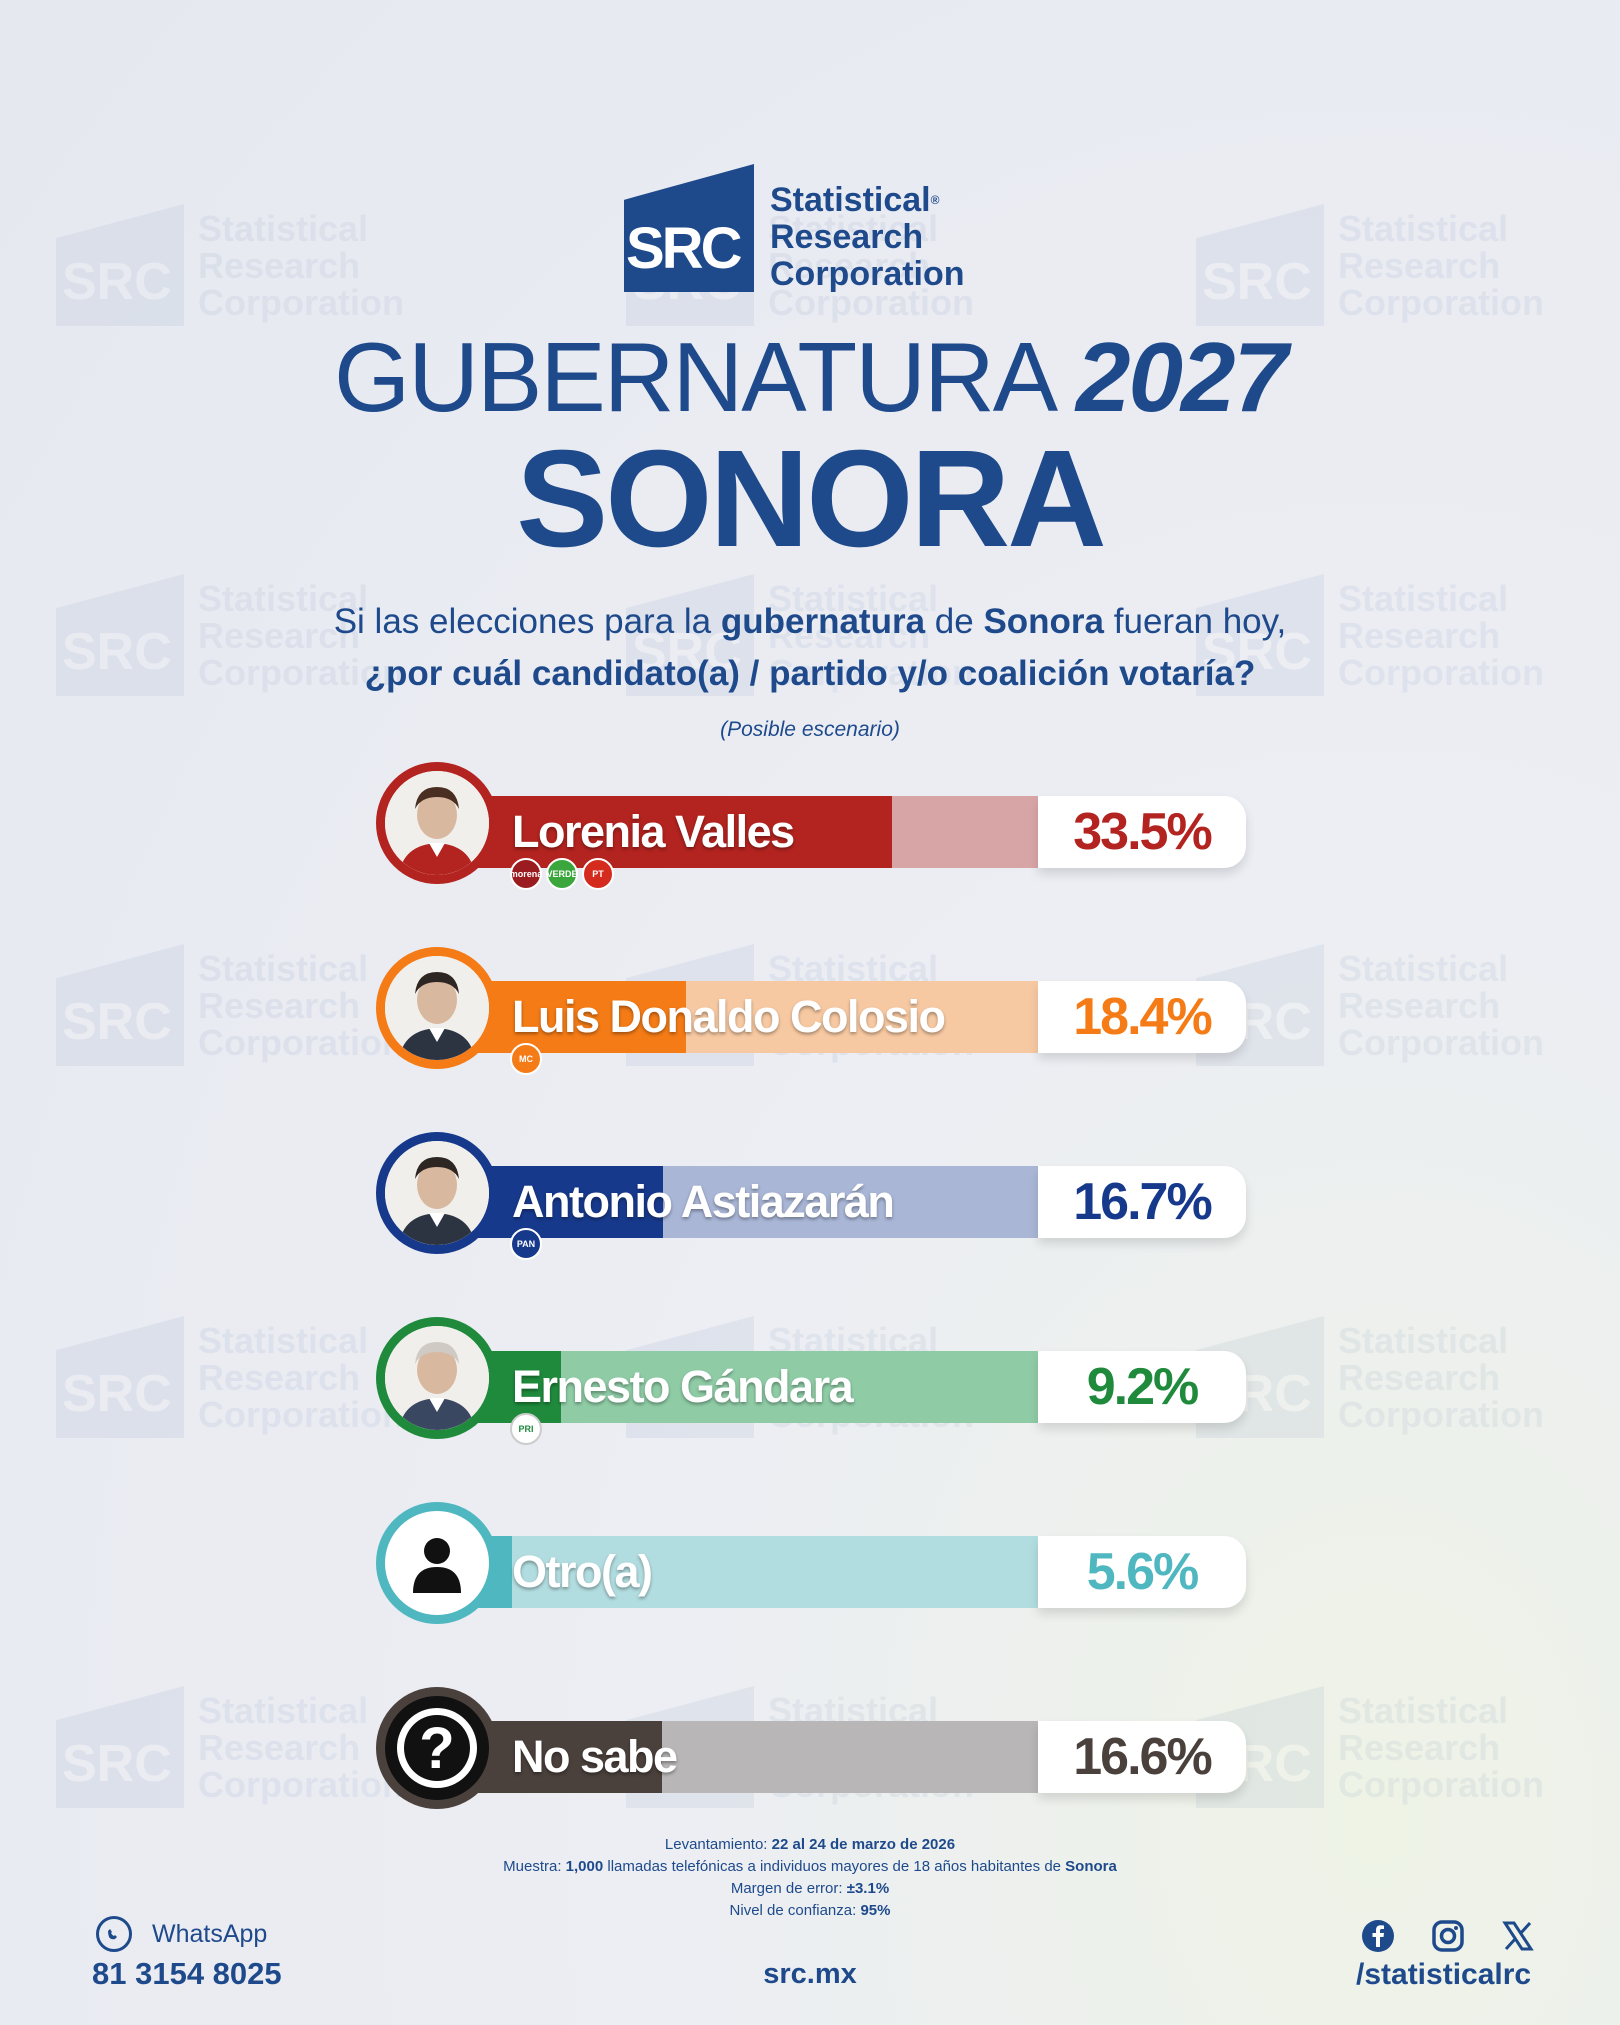 This screenshot has width=1620, height=2025. I want to click on party-logos: MC, so click(526, 1059).